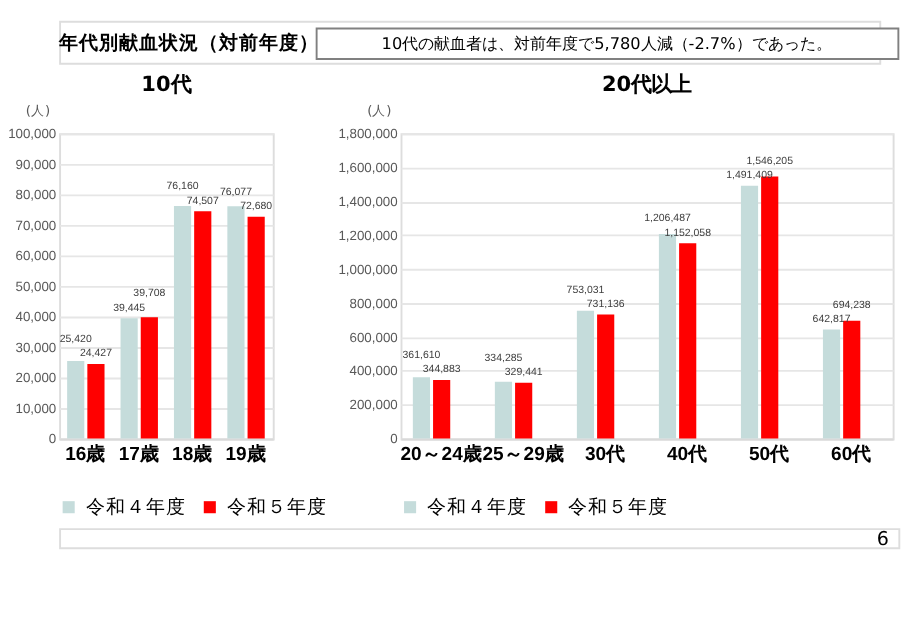  I want to click on x-tick-label: 50代, so click(770, 454).